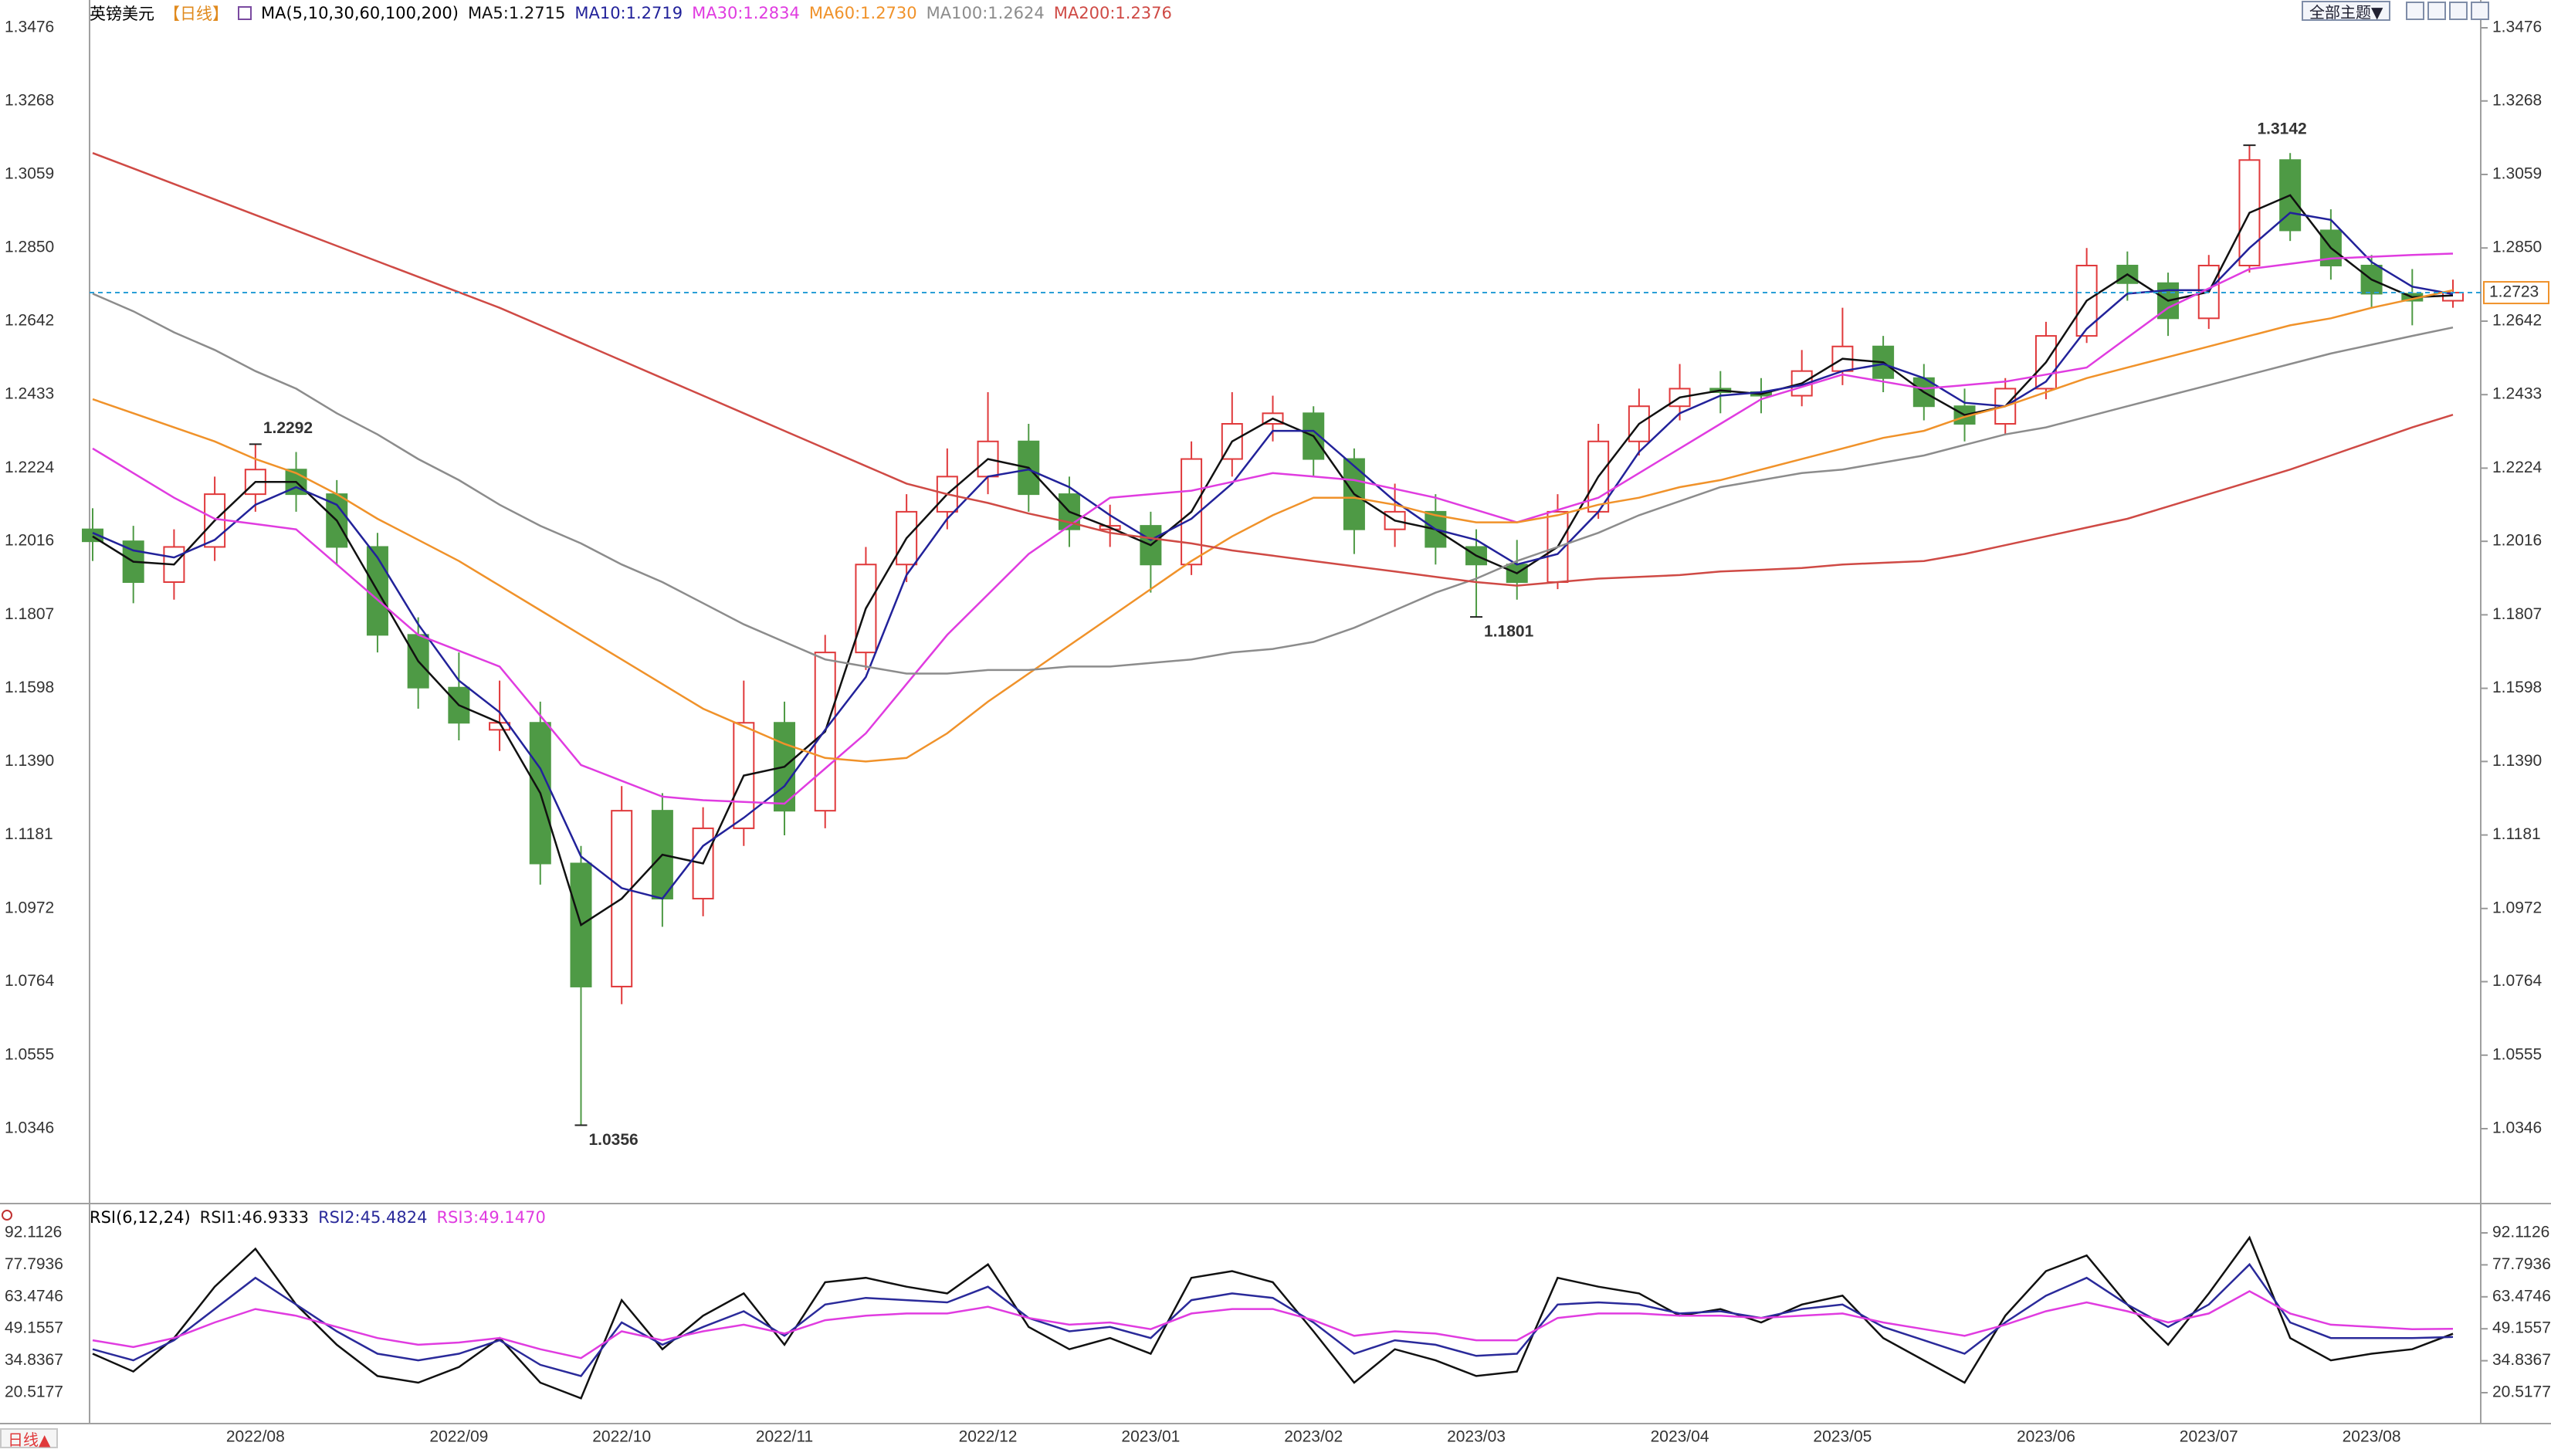  Describe the element at coordinates (2517, 394) in the screenshot. I see `y-tick-label-right: 1.2433` at that location.